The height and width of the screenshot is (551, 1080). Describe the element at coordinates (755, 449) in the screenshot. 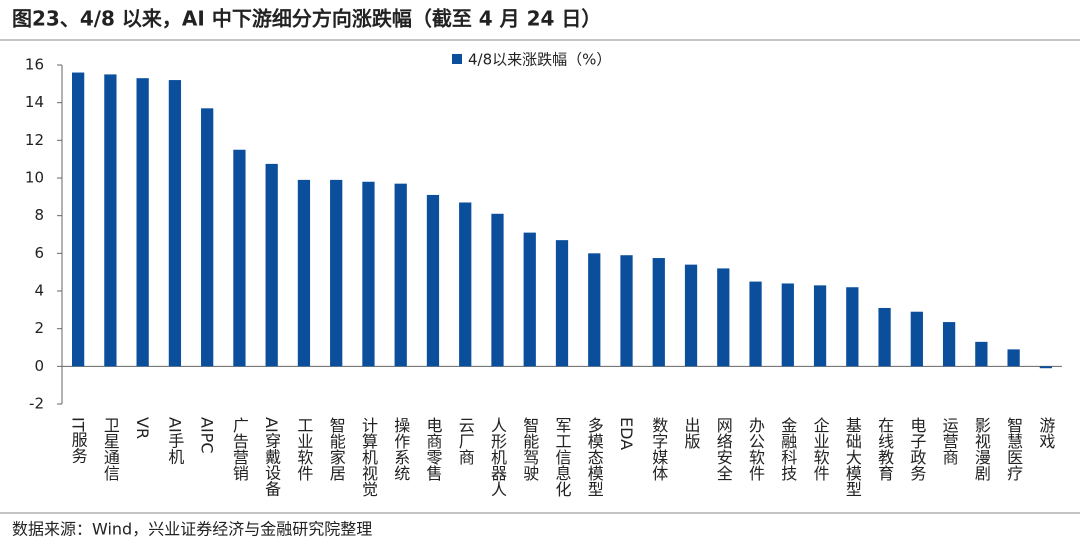

I see `x-tick-label: 办公软件` at that location.